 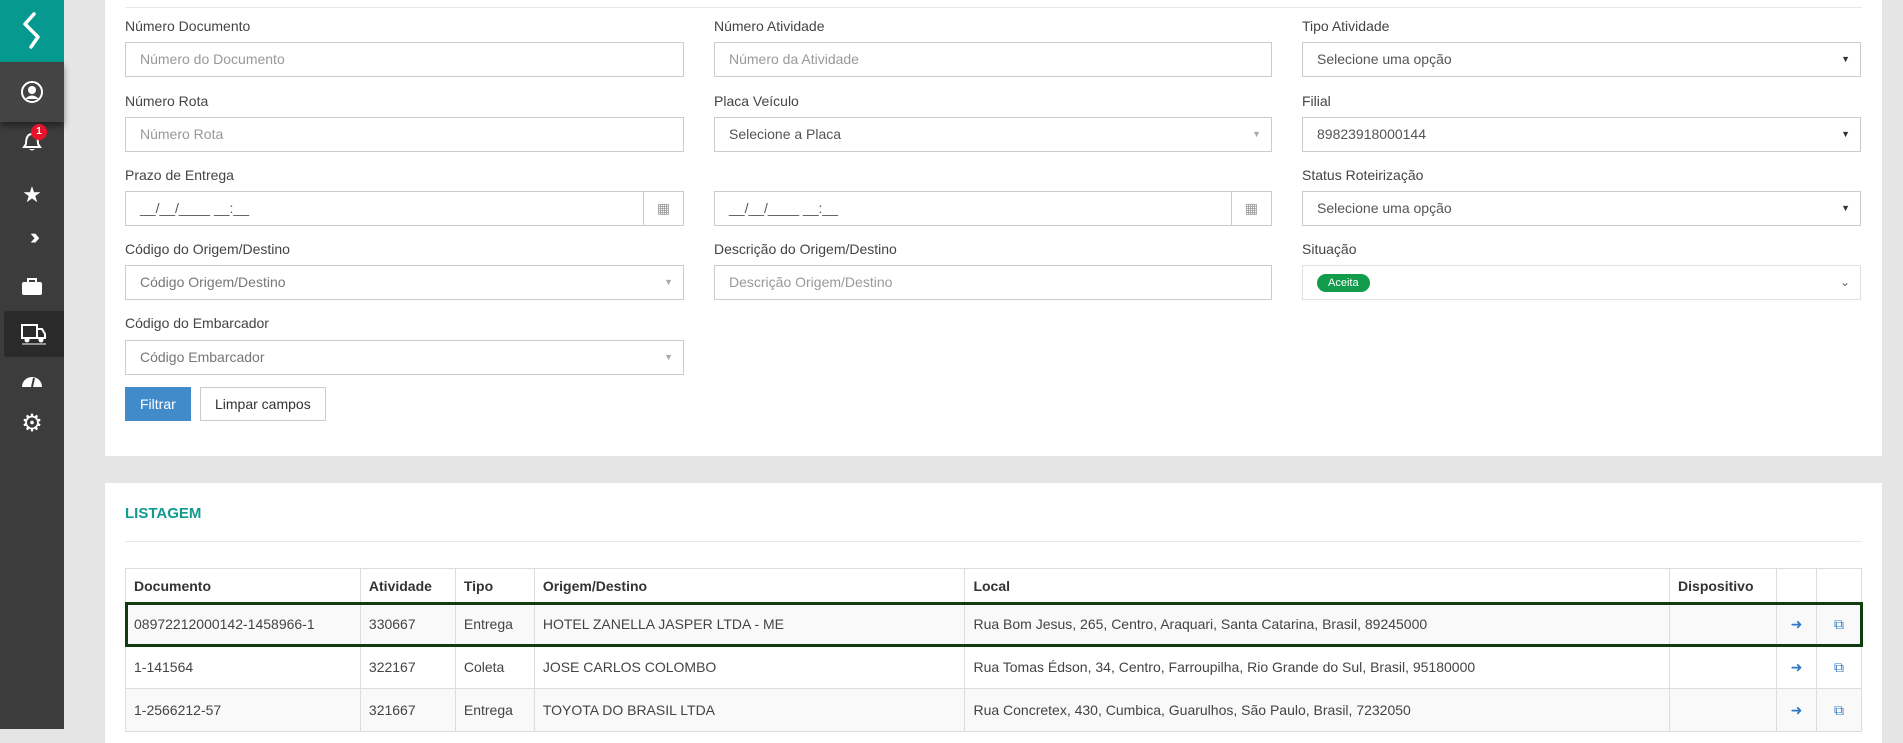 I want to click on descricao-origem-input: Descrição Origem/Destino, so click(x=993, y=282).